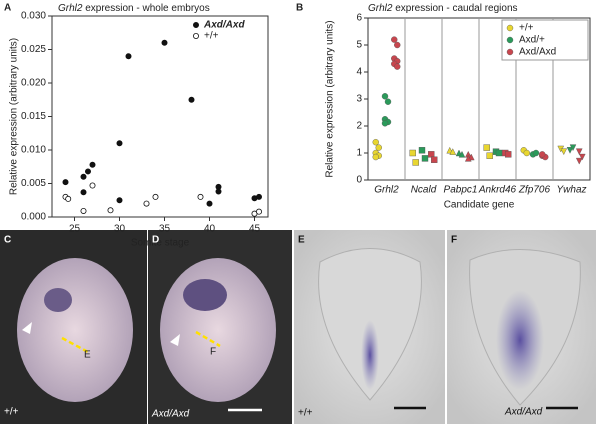 Image resolution: width=596 pixels, height=429 pixels. I want to click on y-axis-label: Relative expression (arbitrary units), so click(330, 98).